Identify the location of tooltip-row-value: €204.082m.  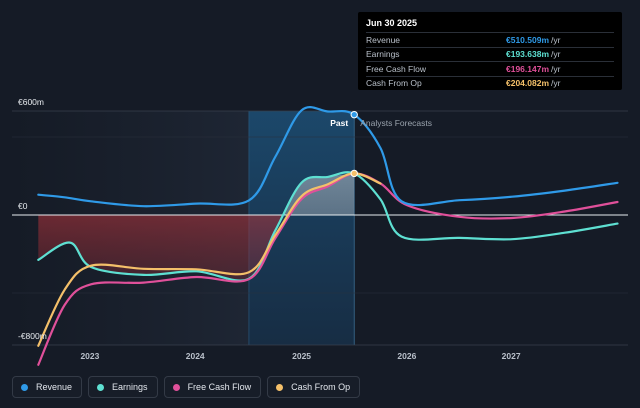
(528, 83).